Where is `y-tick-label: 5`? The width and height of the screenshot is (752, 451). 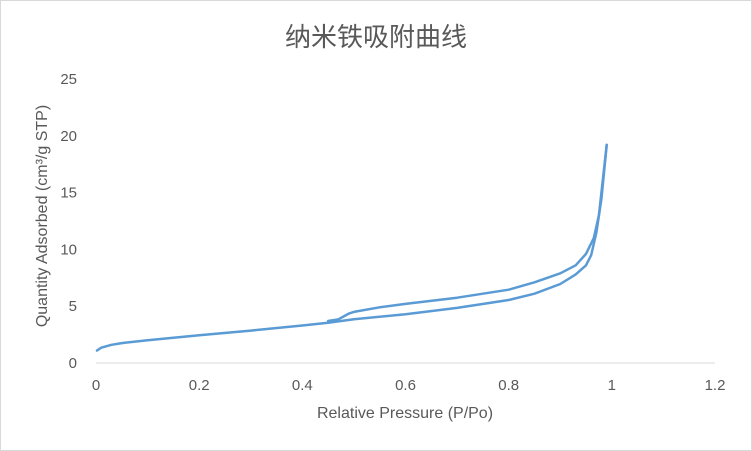 y-tick-label: 5 is located at coordinates (73, 306).